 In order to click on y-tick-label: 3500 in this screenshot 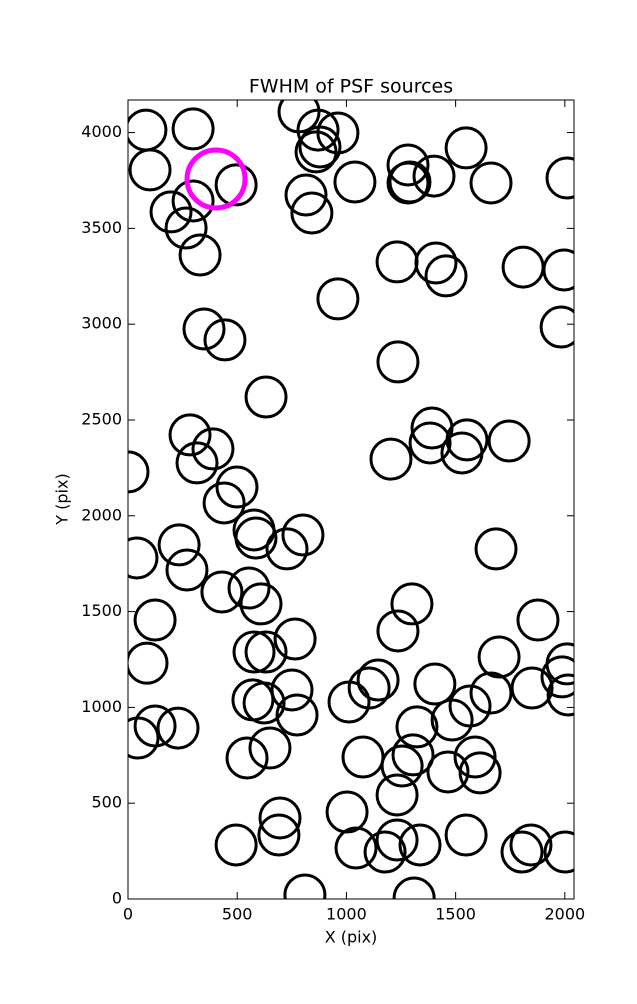, I will do `click(101, 227)`.